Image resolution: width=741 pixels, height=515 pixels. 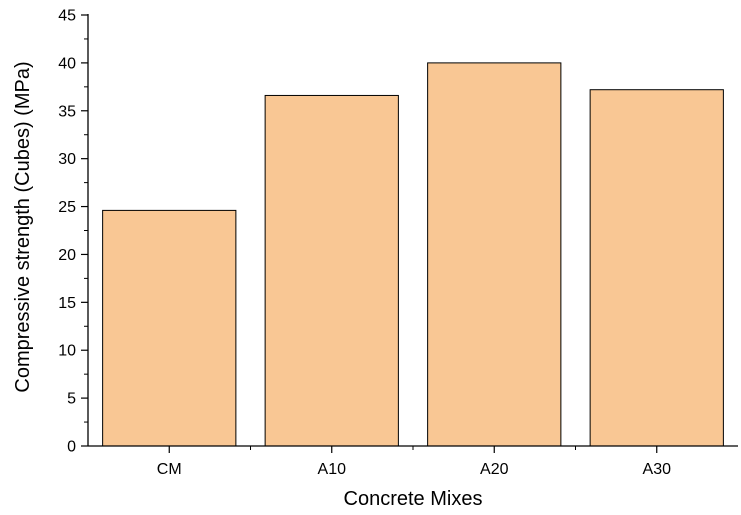 I want to click on x-tick-label-a20: A20, so click(x=494, y=469).